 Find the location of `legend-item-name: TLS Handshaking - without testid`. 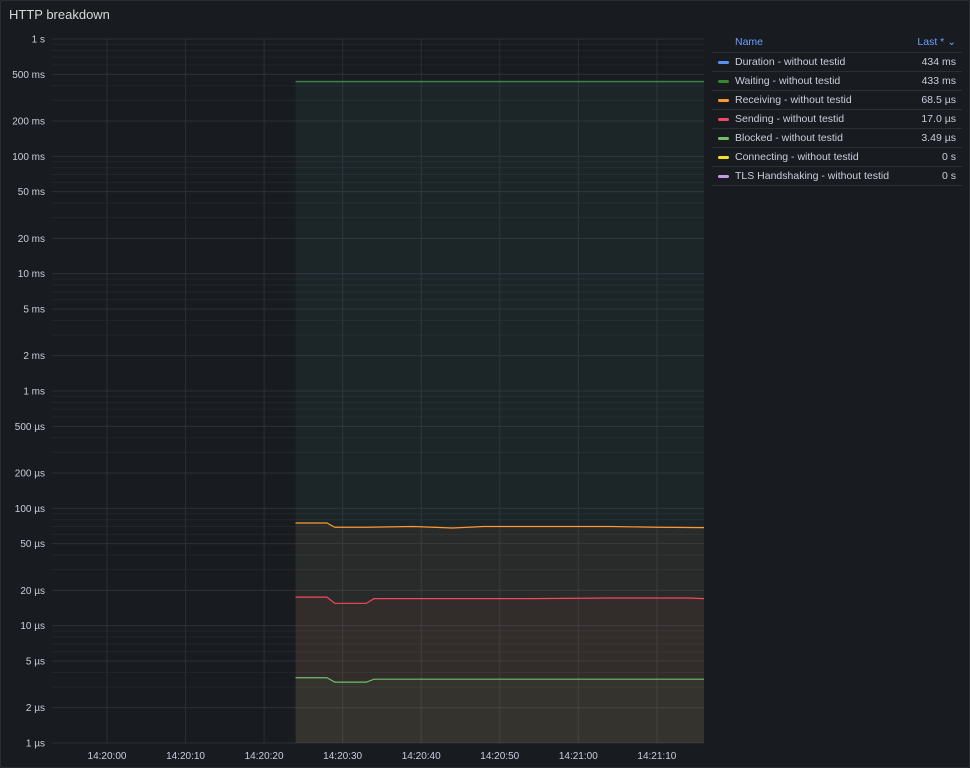

legend-item-name: TLS Handshaking - without testid is located at coordinates (812, 176).